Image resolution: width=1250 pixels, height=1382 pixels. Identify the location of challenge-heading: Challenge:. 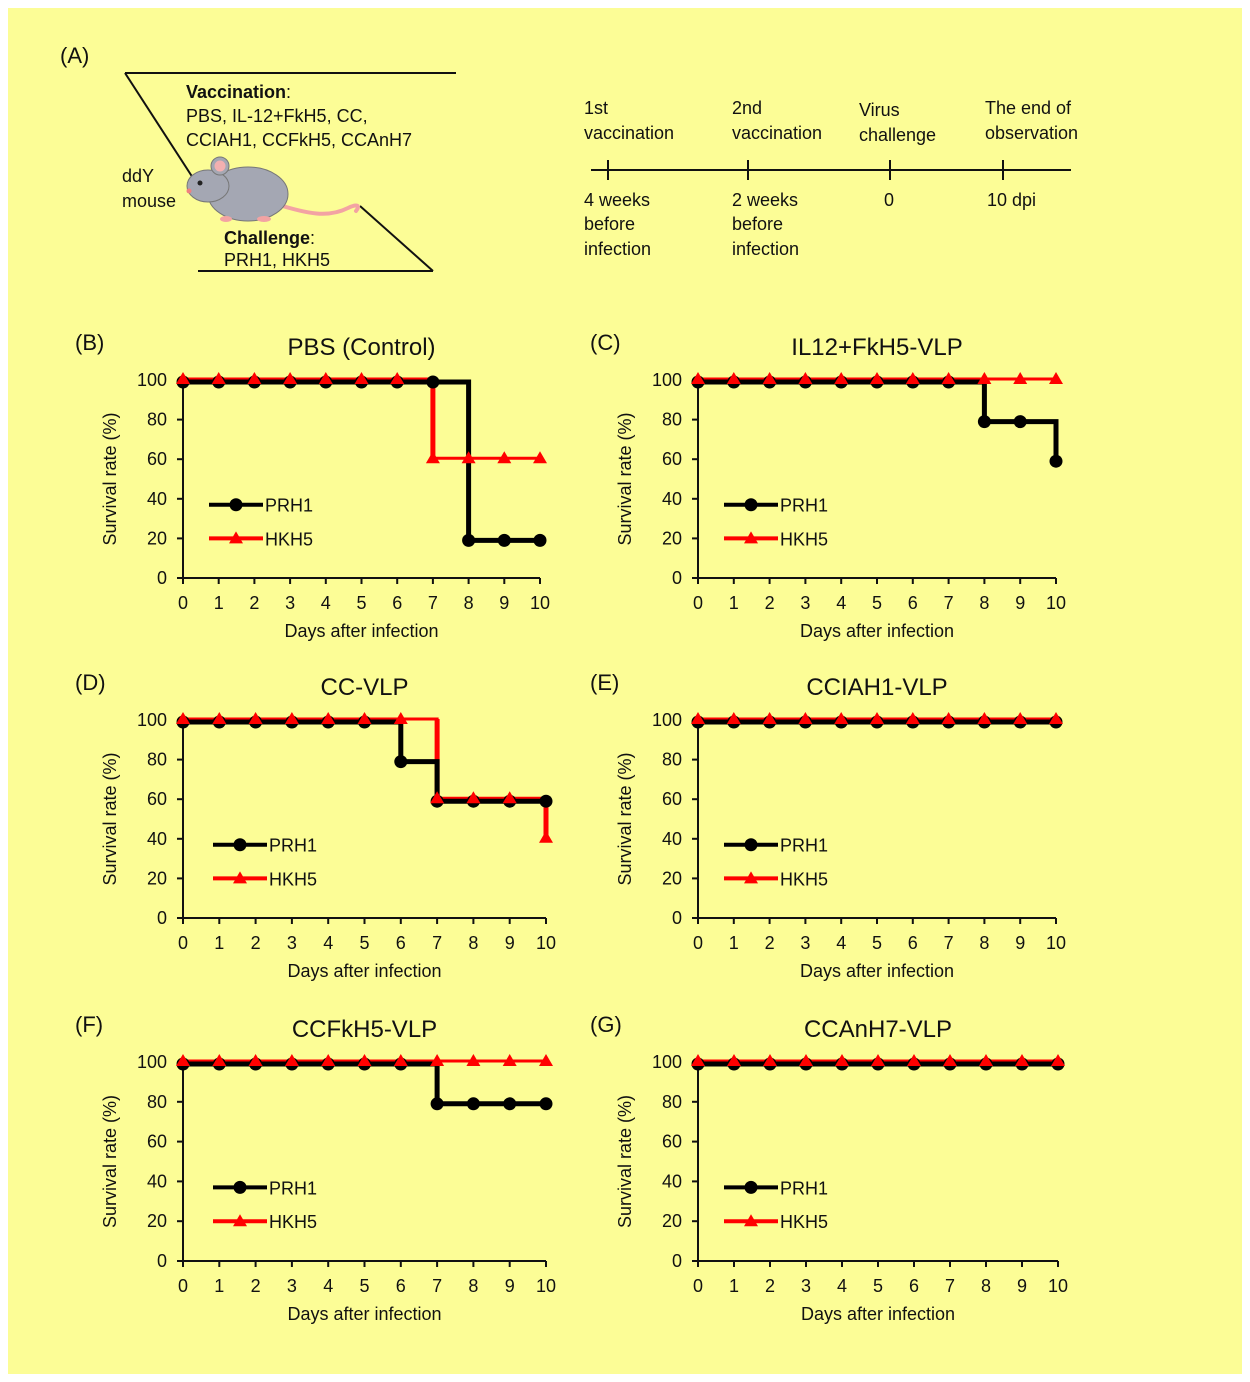
(269, 238).